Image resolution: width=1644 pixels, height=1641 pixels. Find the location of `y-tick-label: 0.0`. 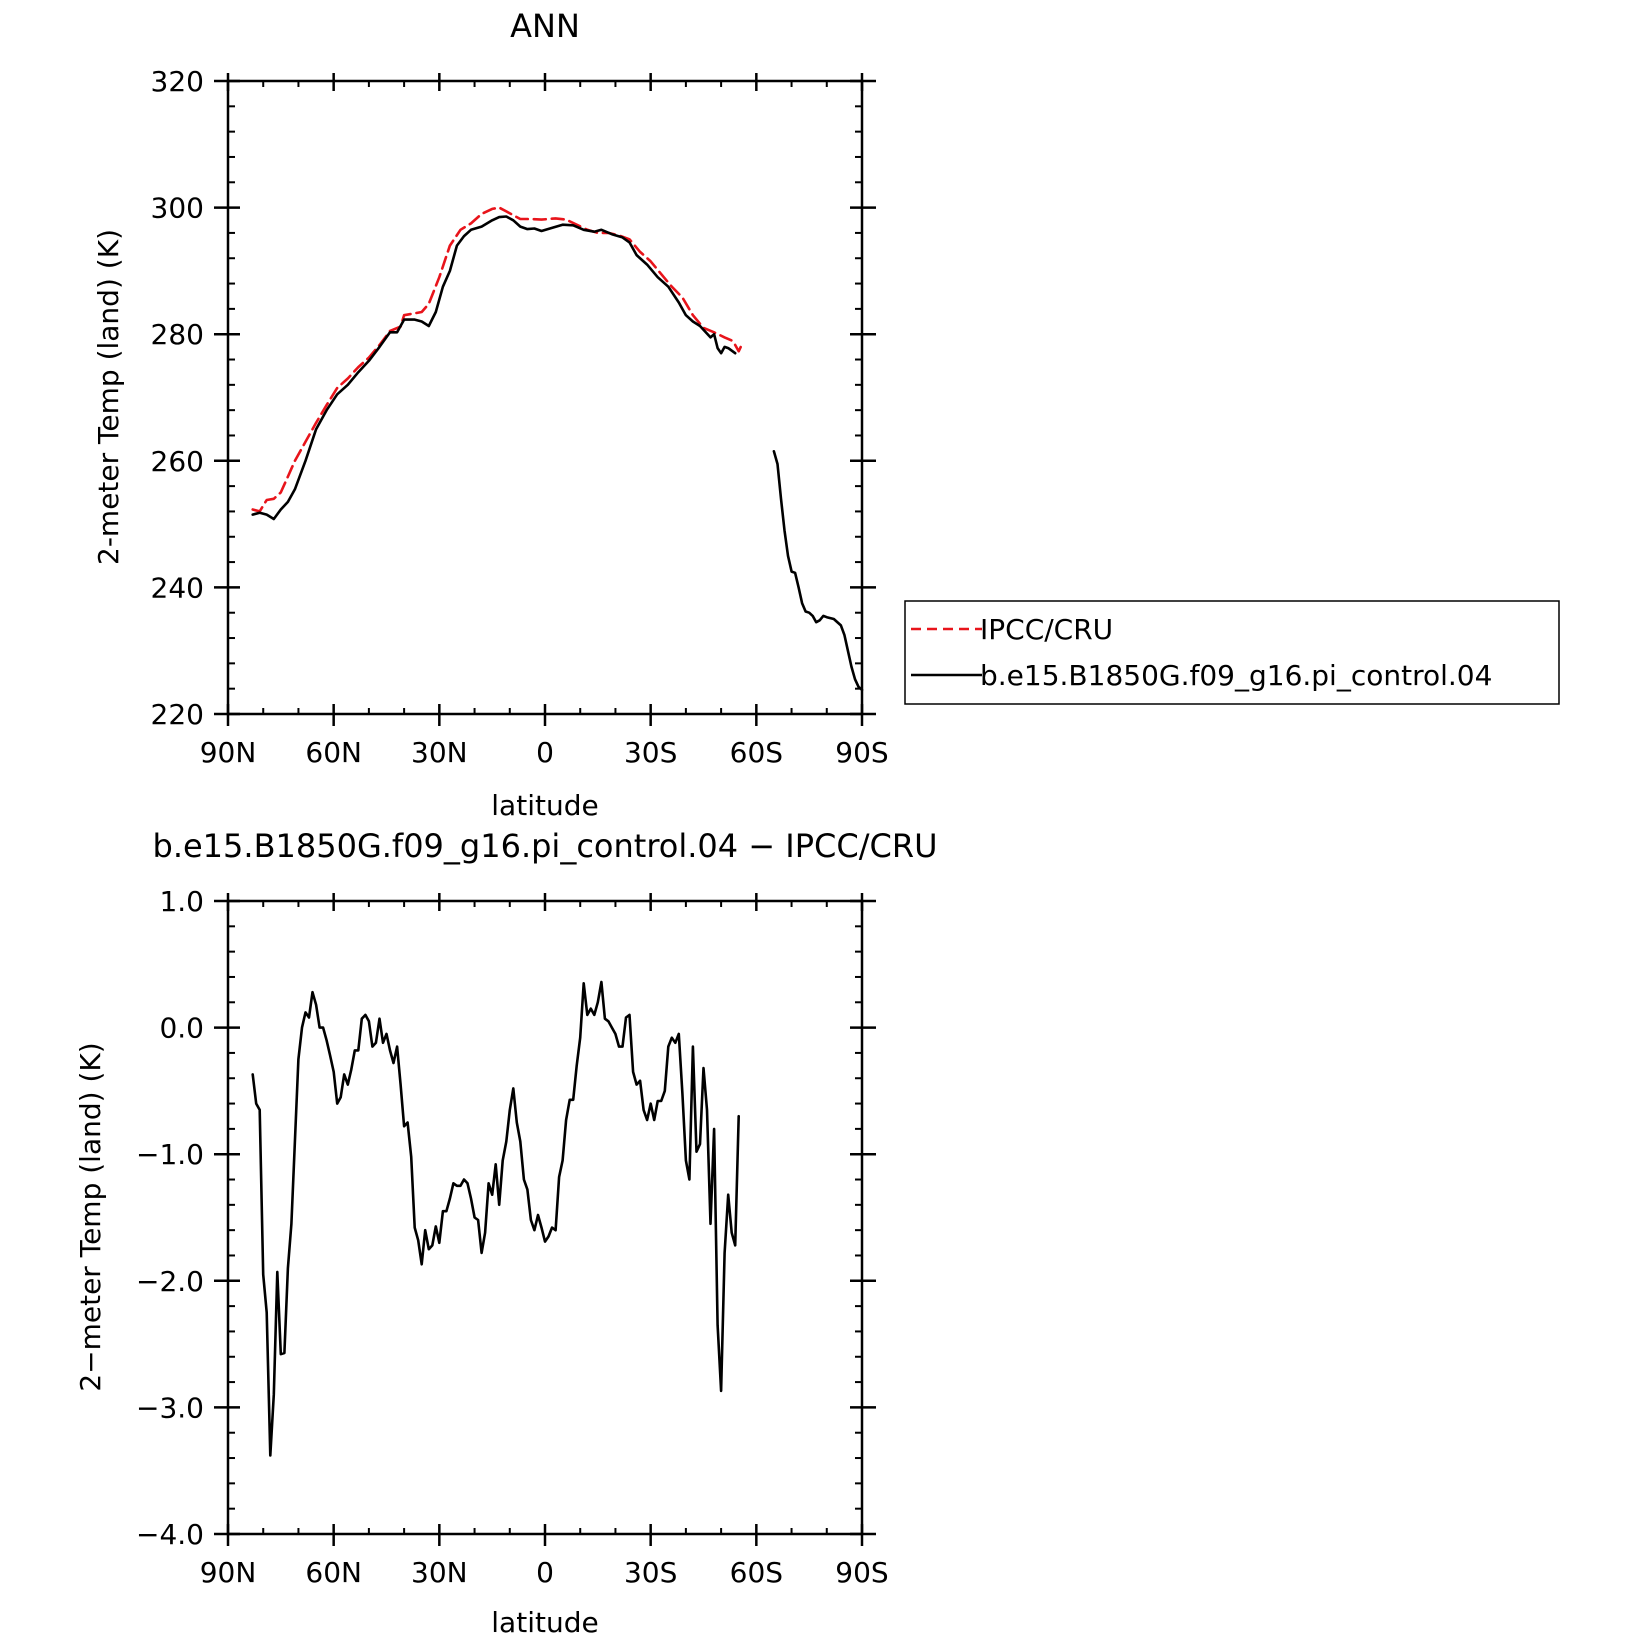

y-tick-label: 0.0 is located at coordinates (181, 1028).